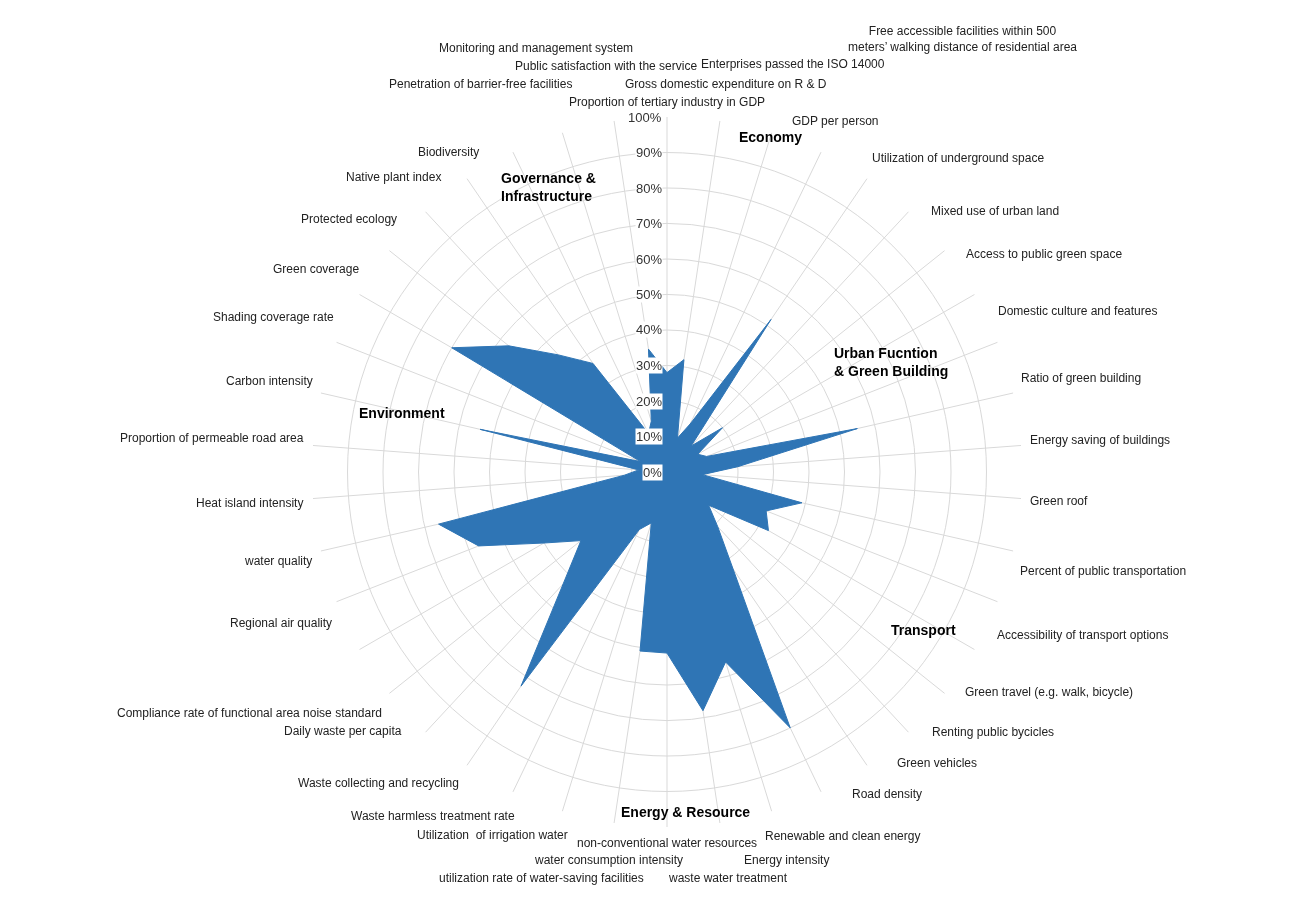 The image size is (1314, 904). I want to click on y-tick-label: 50%, so click(649, 294).